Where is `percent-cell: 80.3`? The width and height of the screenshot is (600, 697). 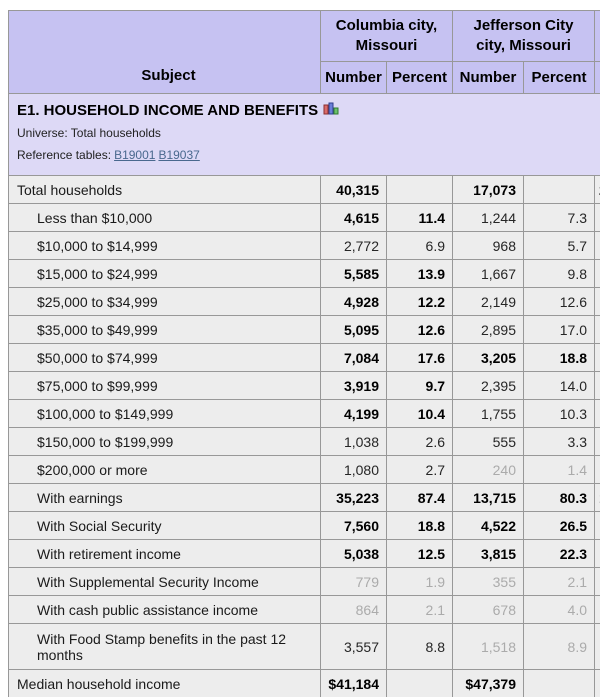 percent-cell: 80.3 is located at coordinates (559, 497).